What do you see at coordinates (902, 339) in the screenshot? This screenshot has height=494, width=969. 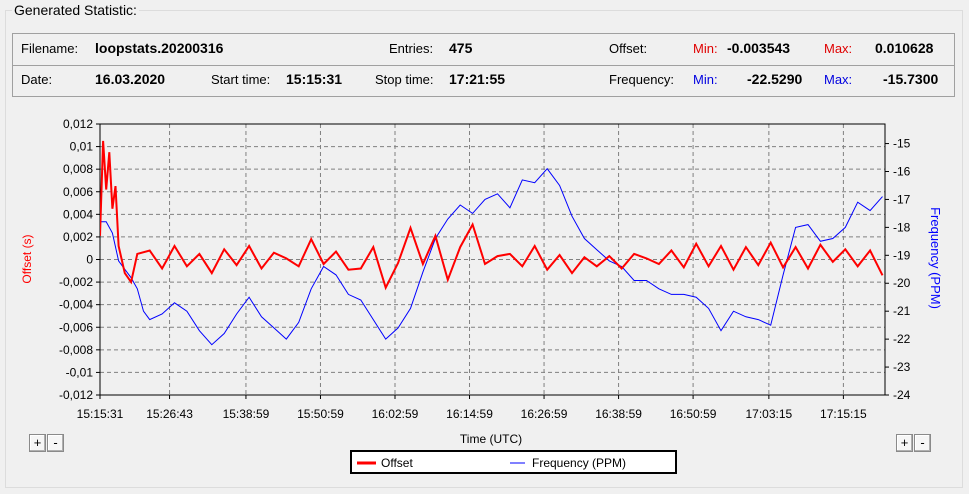 I see `right-tick-label: -22` at bounding box center [902, 339].